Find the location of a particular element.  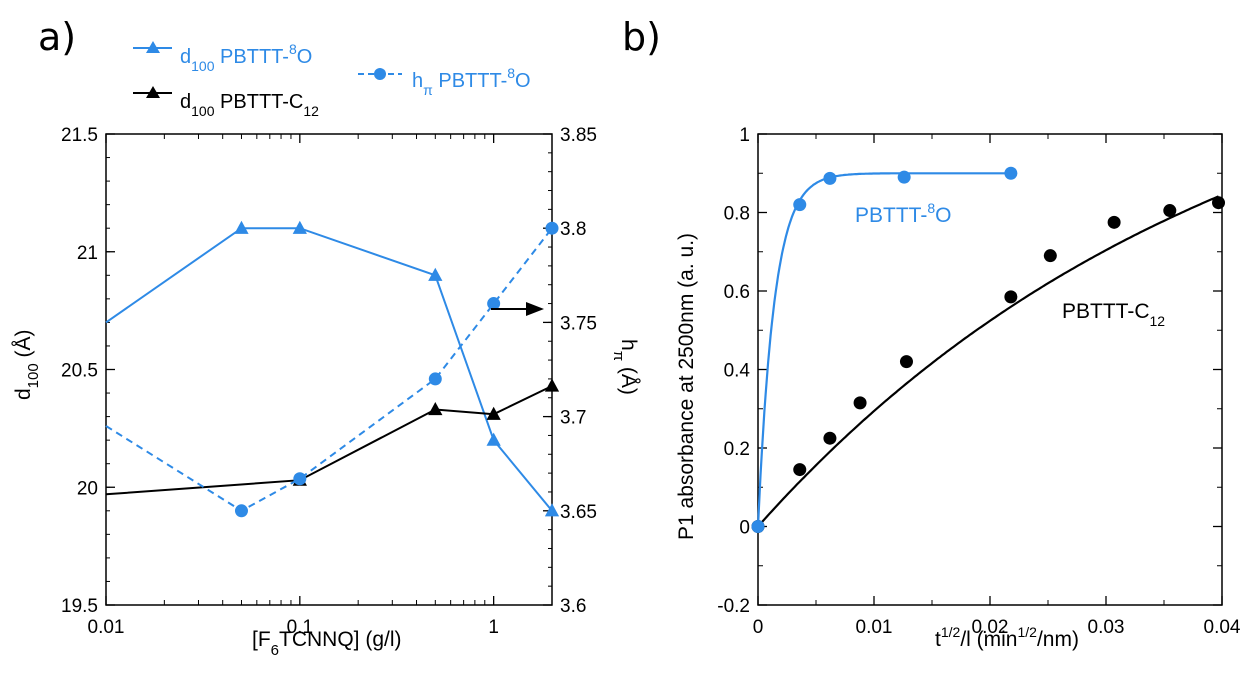

legend-entry-hpi-pbttt-8o: hπ PBTTT-8O is located at coordinates (444, 81).